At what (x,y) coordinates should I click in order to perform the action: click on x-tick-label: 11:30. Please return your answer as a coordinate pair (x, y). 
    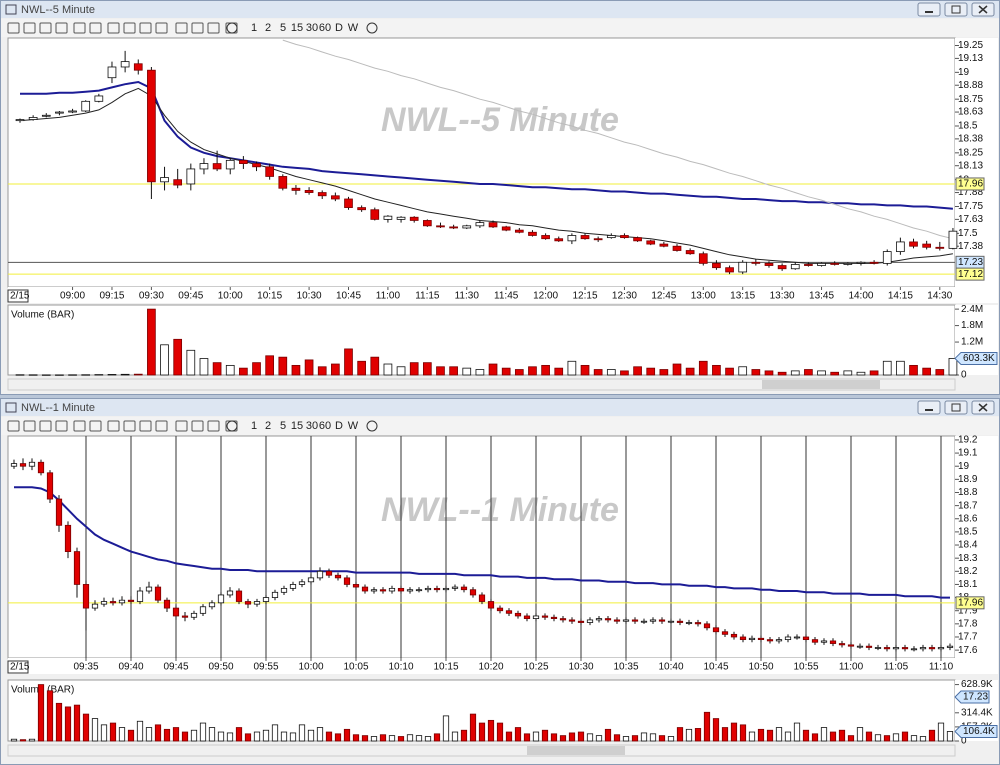
    Looking at the image, I should click on (467, 296).